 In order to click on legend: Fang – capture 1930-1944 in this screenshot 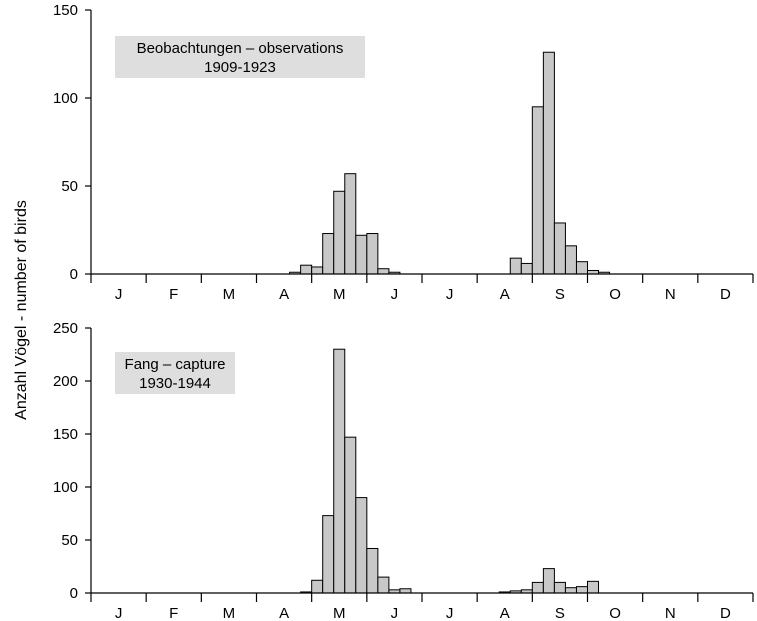, I will do `click(175, 373)`.